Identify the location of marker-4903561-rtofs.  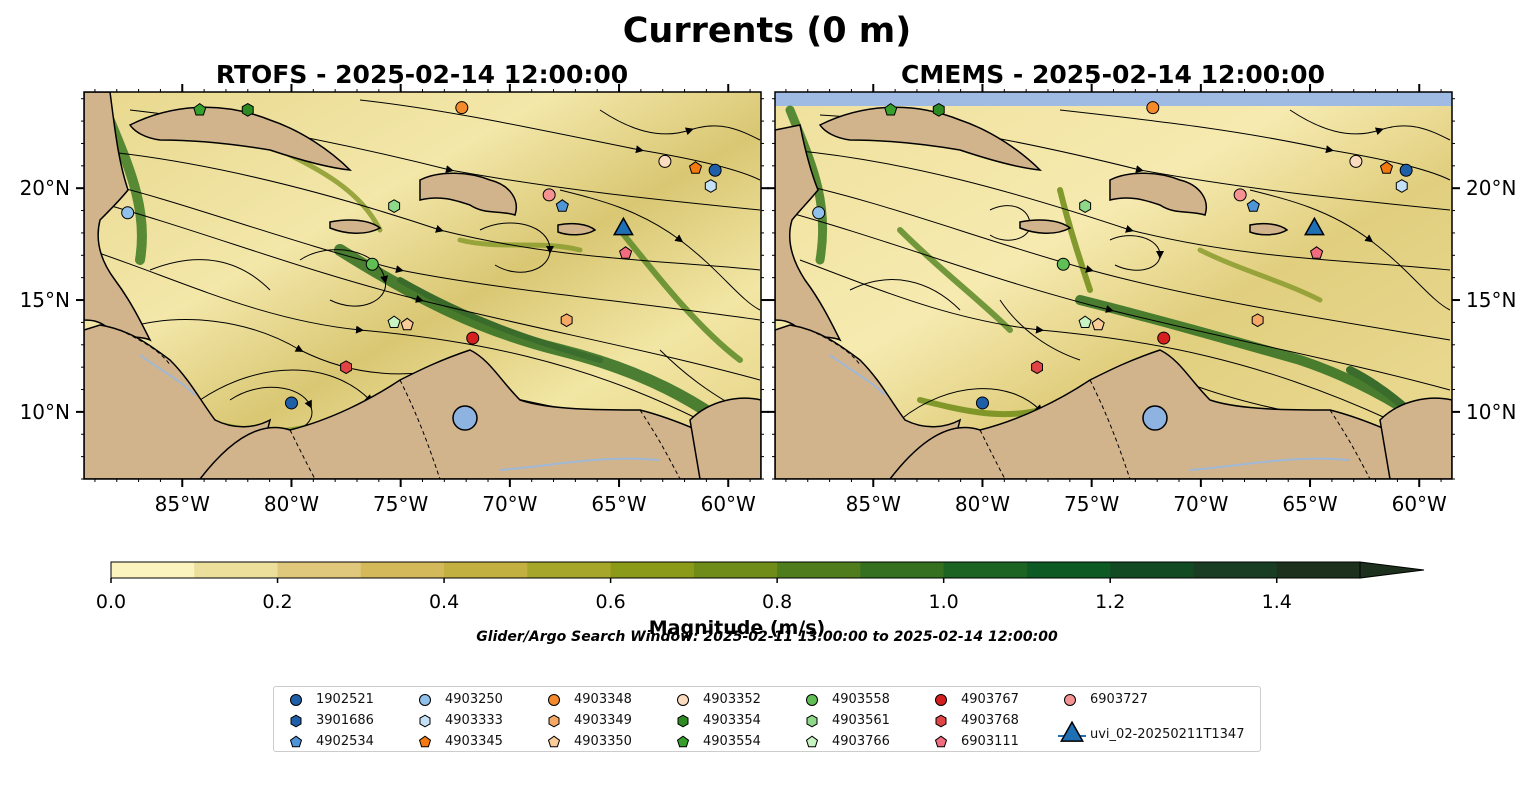
(394, 206).